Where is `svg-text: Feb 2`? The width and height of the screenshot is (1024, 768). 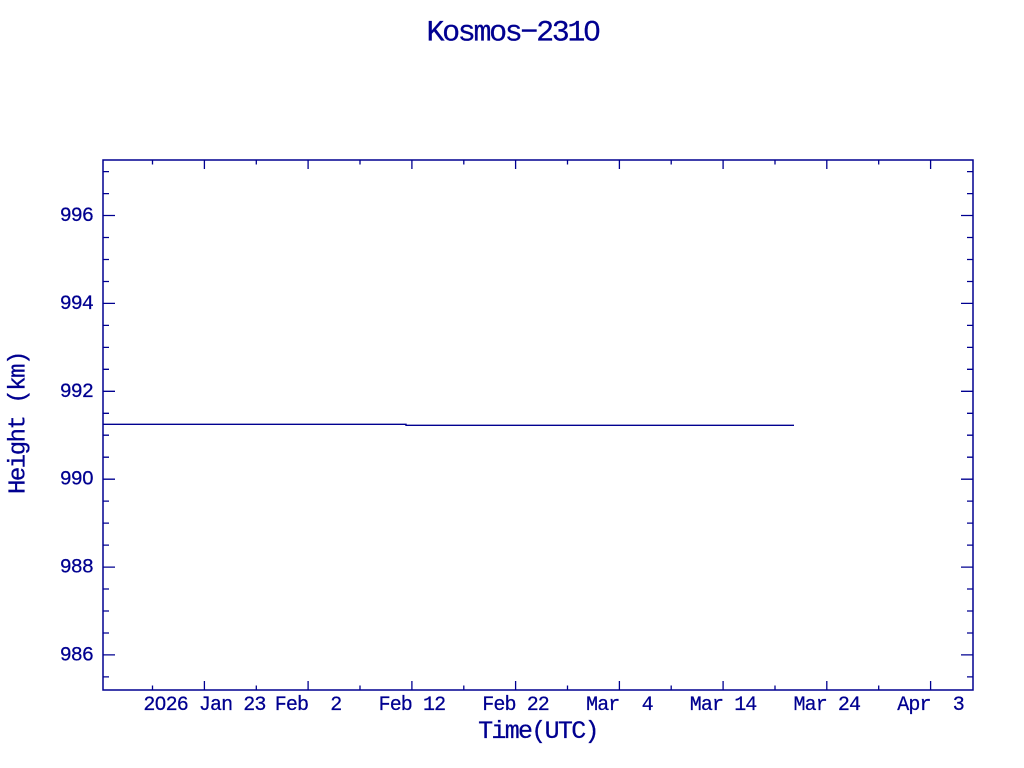 svg-text: Feb 2 is located at coordinates (308, 705).